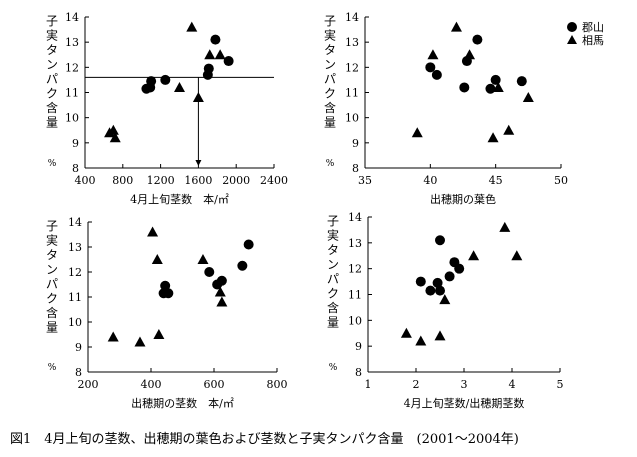 This screenshot has height=457, width=637. I want to click on x-tick-label: 3, so click(464, 384).